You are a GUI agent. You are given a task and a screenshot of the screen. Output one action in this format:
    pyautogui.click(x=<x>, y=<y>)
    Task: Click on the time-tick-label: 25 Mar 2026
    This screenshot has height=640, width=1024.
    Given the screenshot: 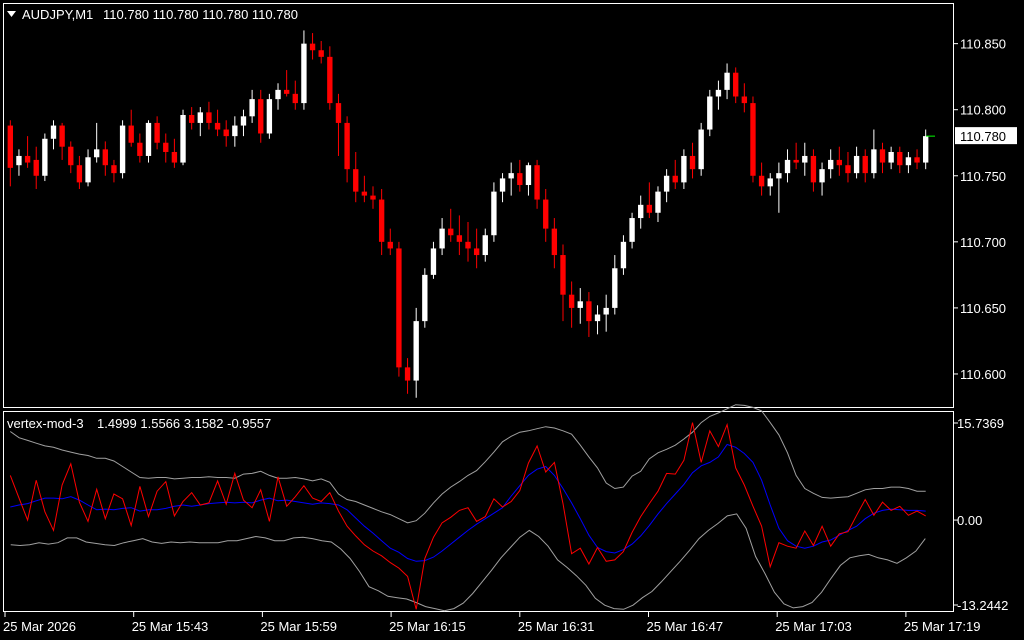 What is the action you would take?
    pyautogui.click(x=39, y=626)
    